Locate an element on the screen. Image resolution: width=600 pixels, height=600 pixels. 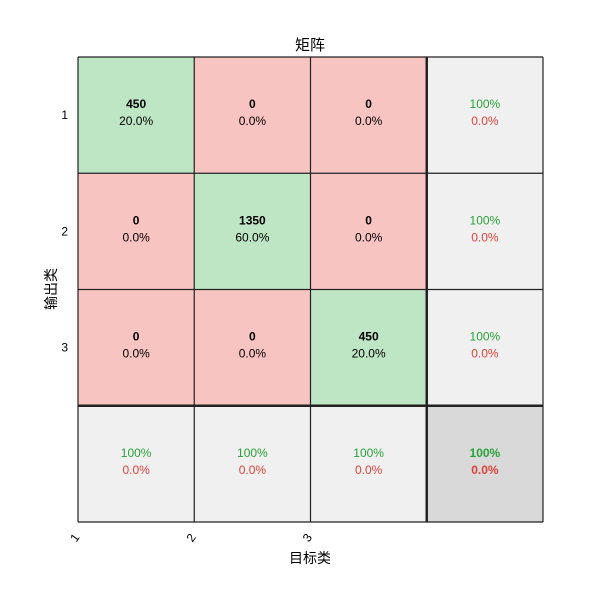
overall-summary-cell-bg is located at coordinates (484, 463).